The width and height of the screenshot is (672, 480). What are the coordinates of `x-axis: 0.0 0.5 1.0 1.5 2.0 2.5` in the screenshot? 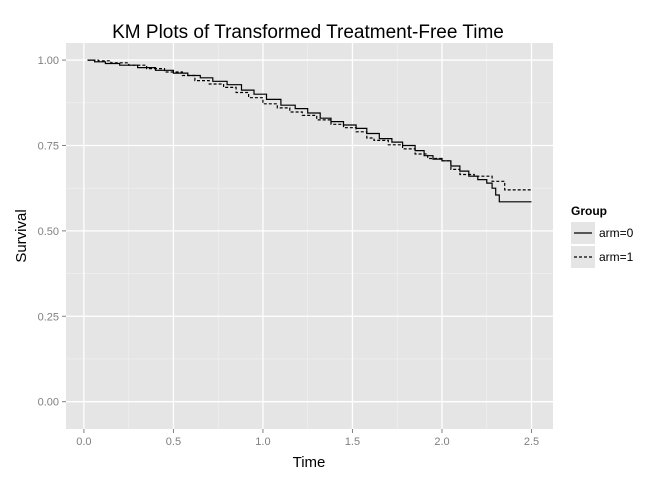 It's located at (307, 438).